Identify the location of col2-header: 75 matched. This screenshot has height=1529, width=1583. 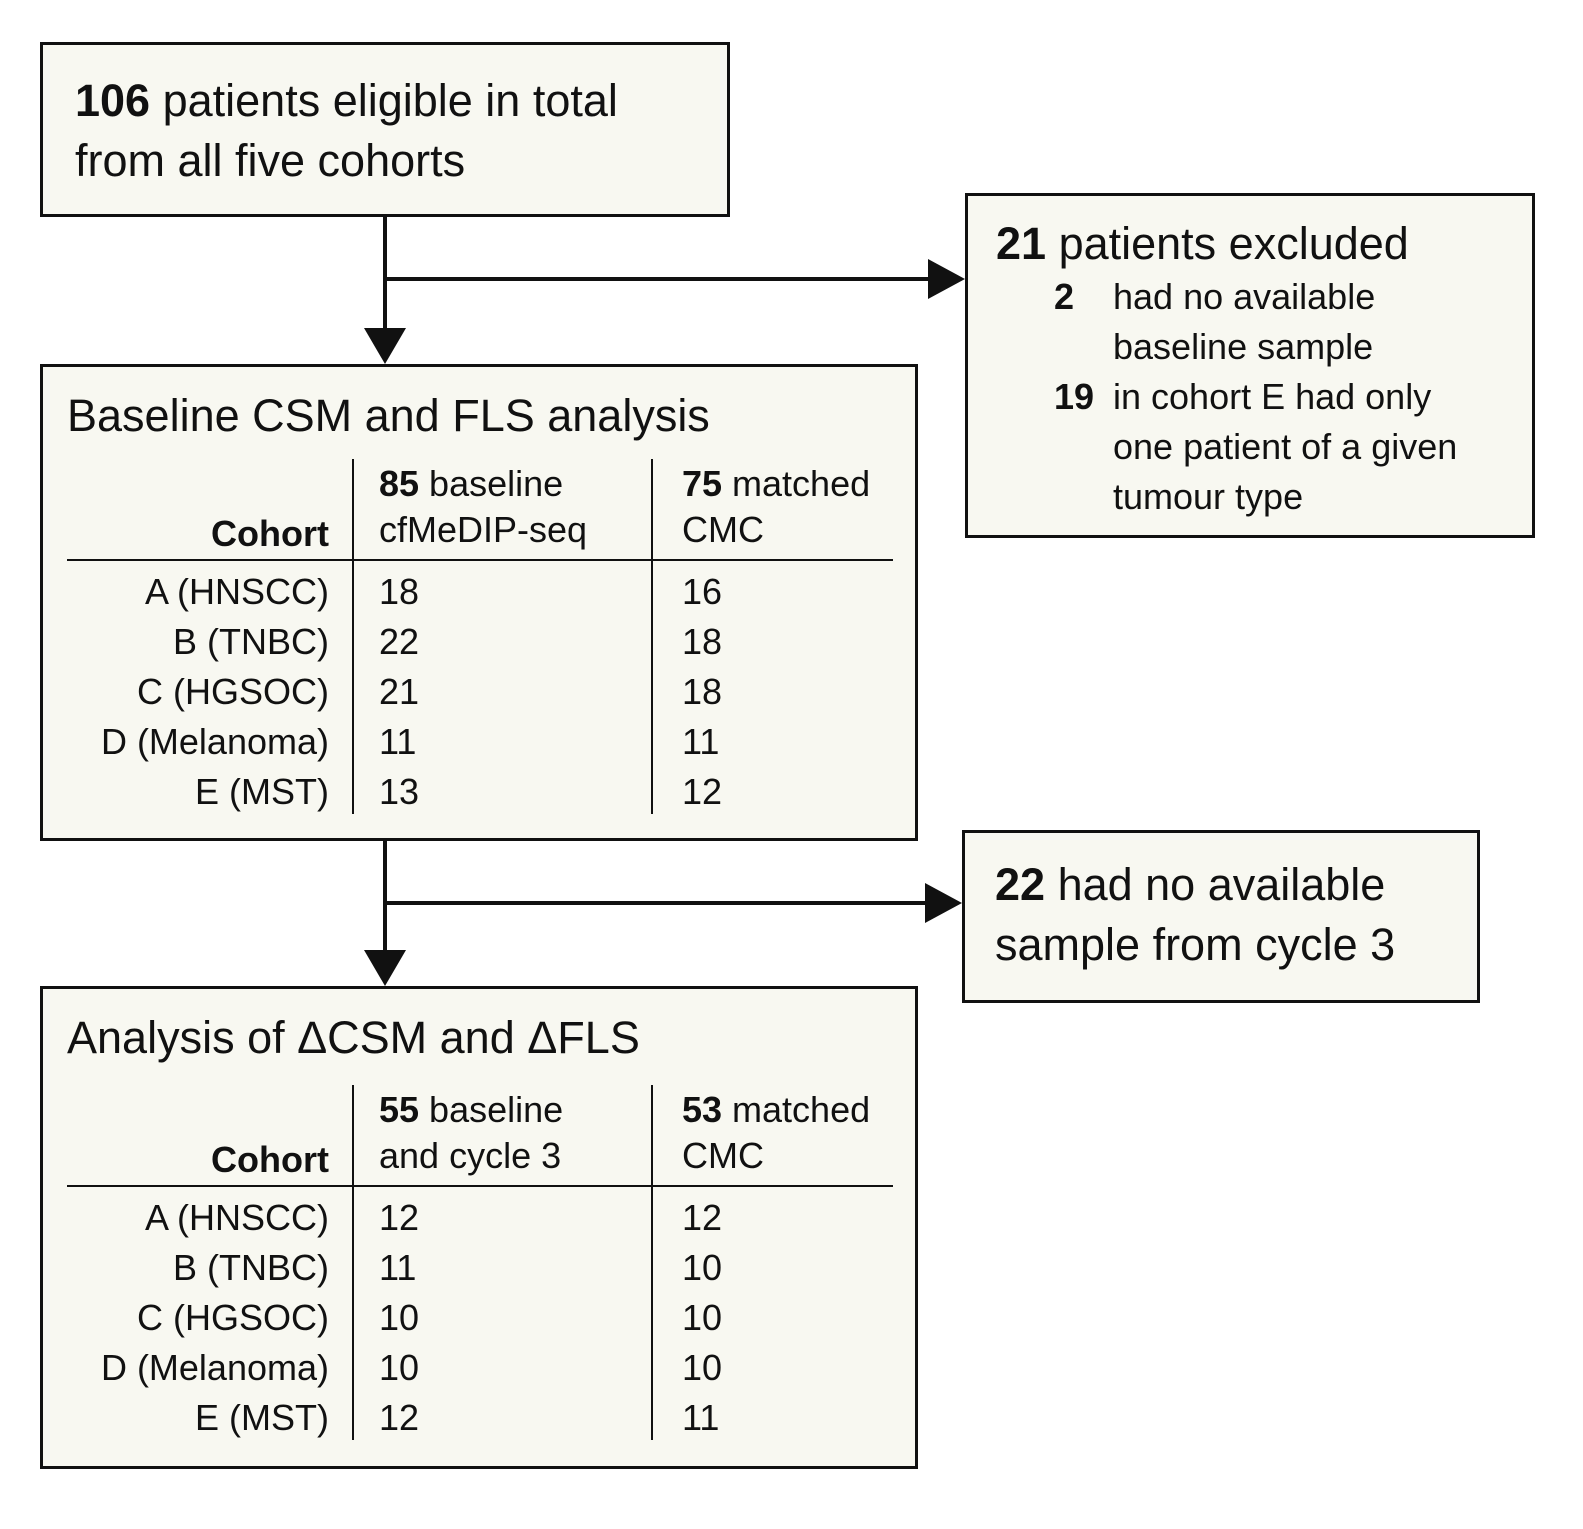
(776, 484).